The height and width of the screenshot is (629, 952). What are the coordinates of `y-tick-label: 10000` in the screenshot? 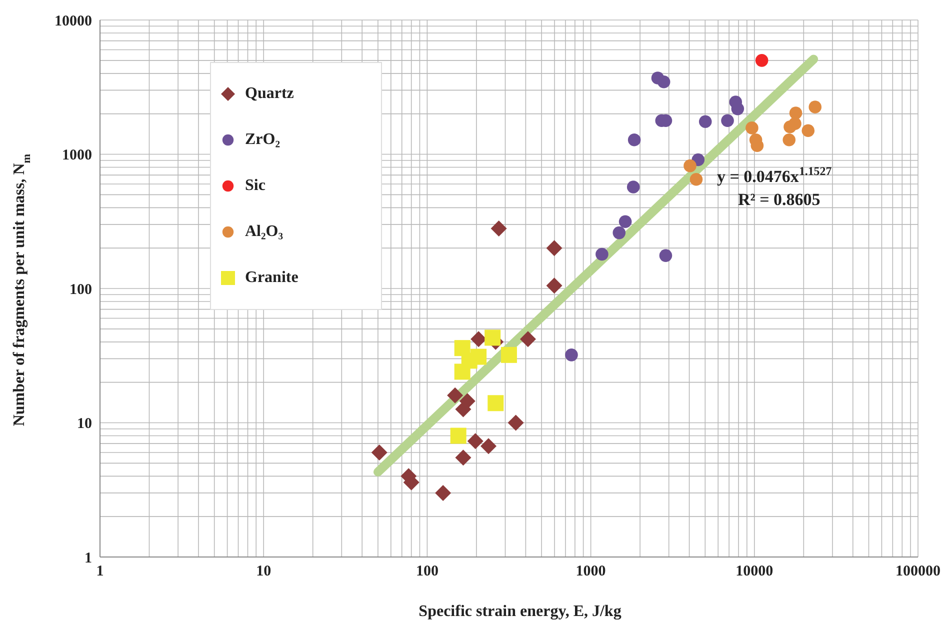 It's located at (73, 21).